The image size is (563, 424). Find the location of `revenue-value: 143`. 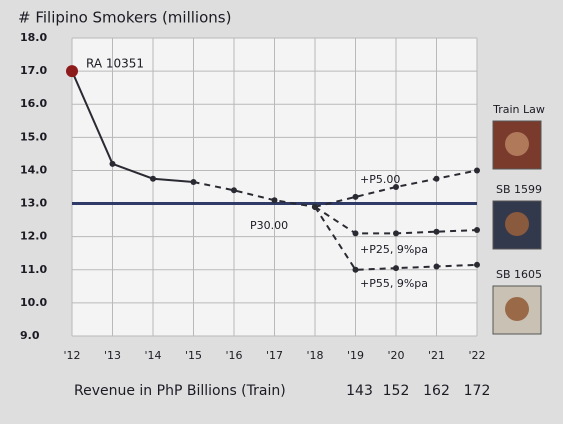

revenue-value: 143 is located at coordinates (359, 391).